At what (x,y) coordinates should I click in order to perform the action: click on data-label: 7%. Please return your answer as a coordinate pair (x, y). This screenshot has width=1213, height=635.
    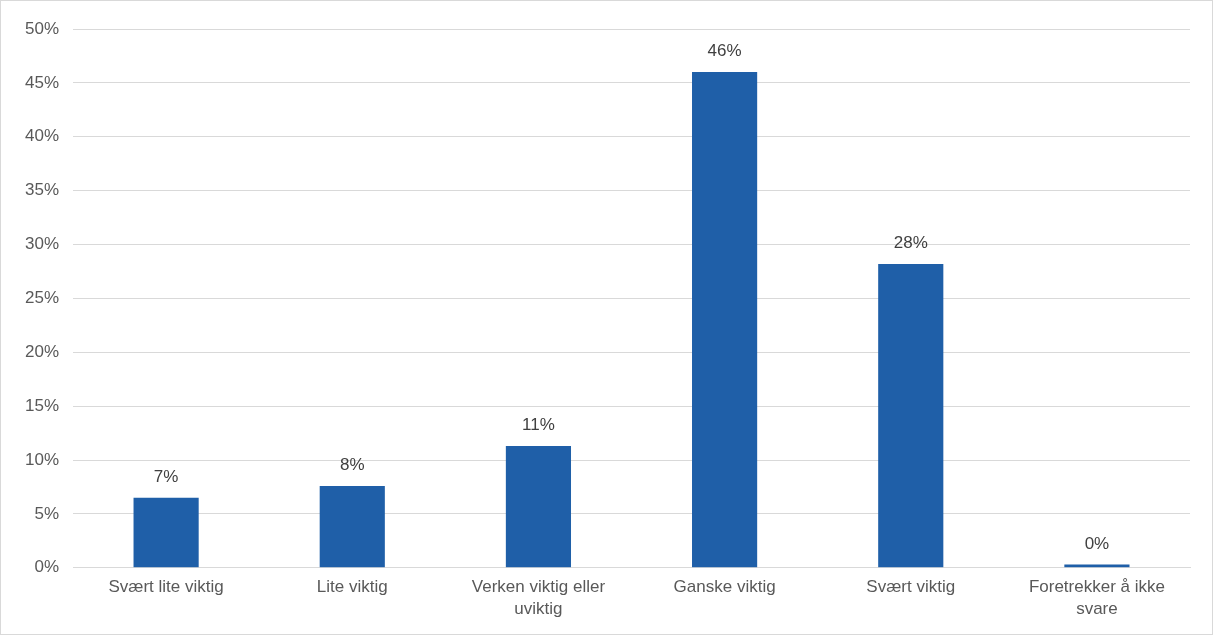
    Looking at the image, I should click on (166, 476).